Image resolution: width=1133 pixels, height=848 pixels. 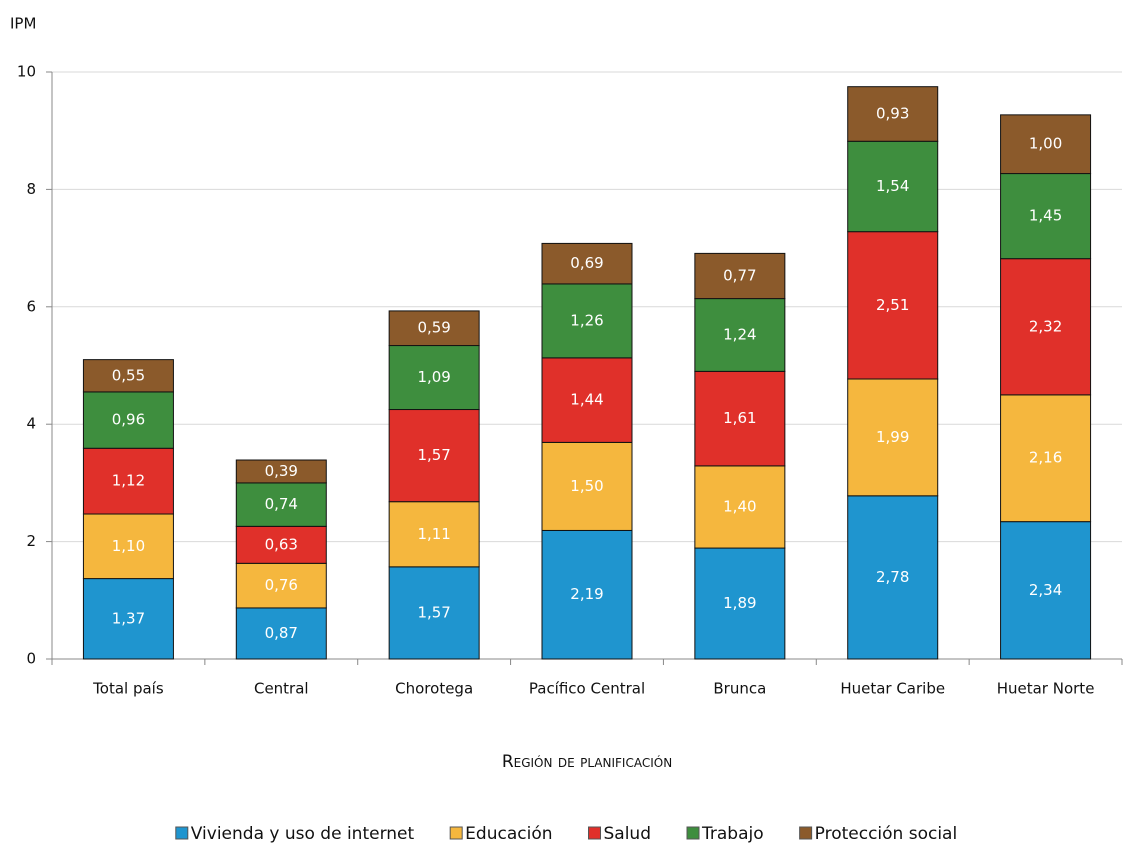 I want to click on data-label: 0,39, so click(x=281, y=471).